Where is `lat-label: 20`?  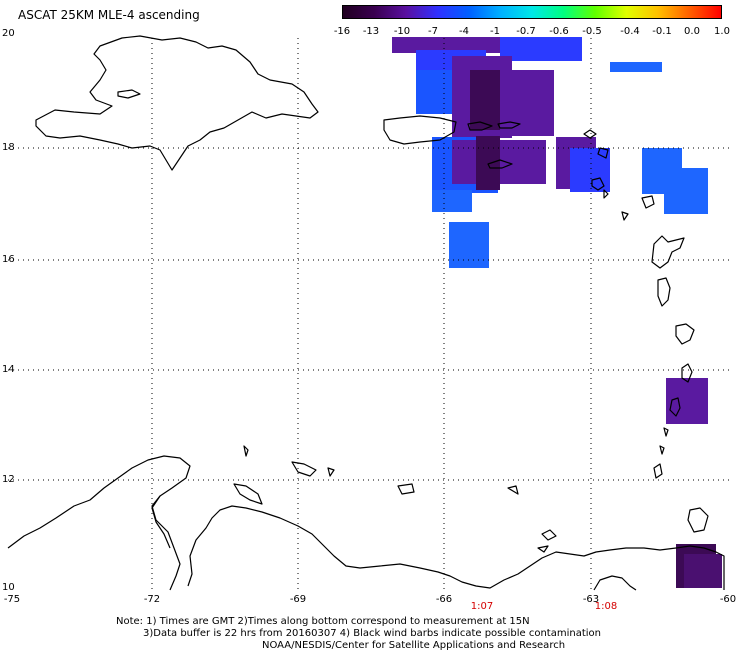 lat-label: 20 is located at coordinates (8, 33).